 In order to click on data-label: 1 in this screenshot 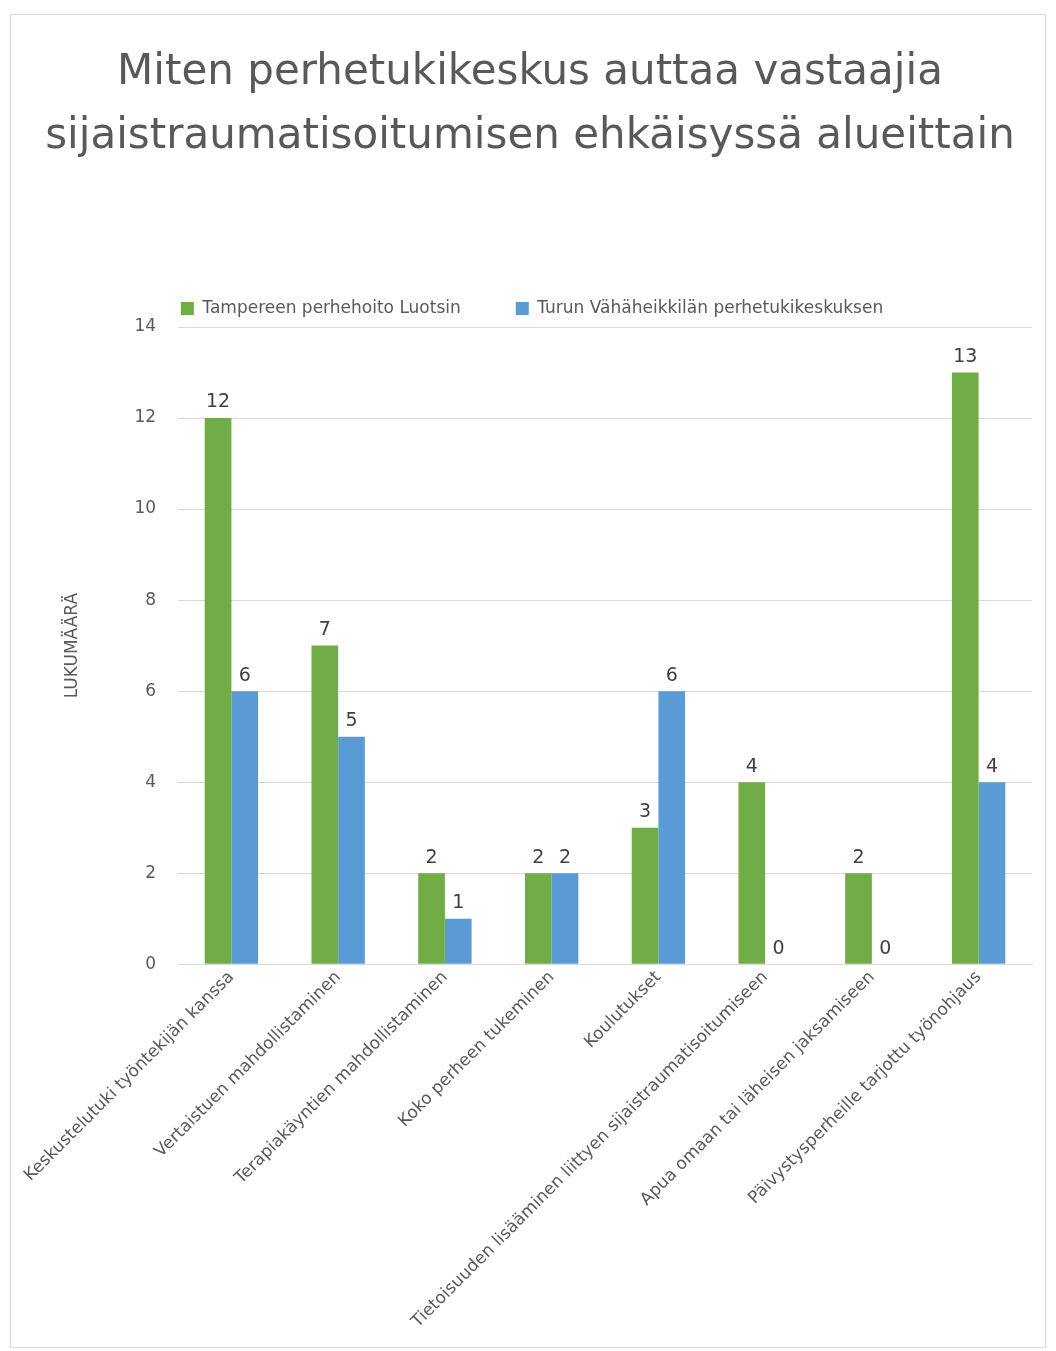, I will do `click(458, 901)`.